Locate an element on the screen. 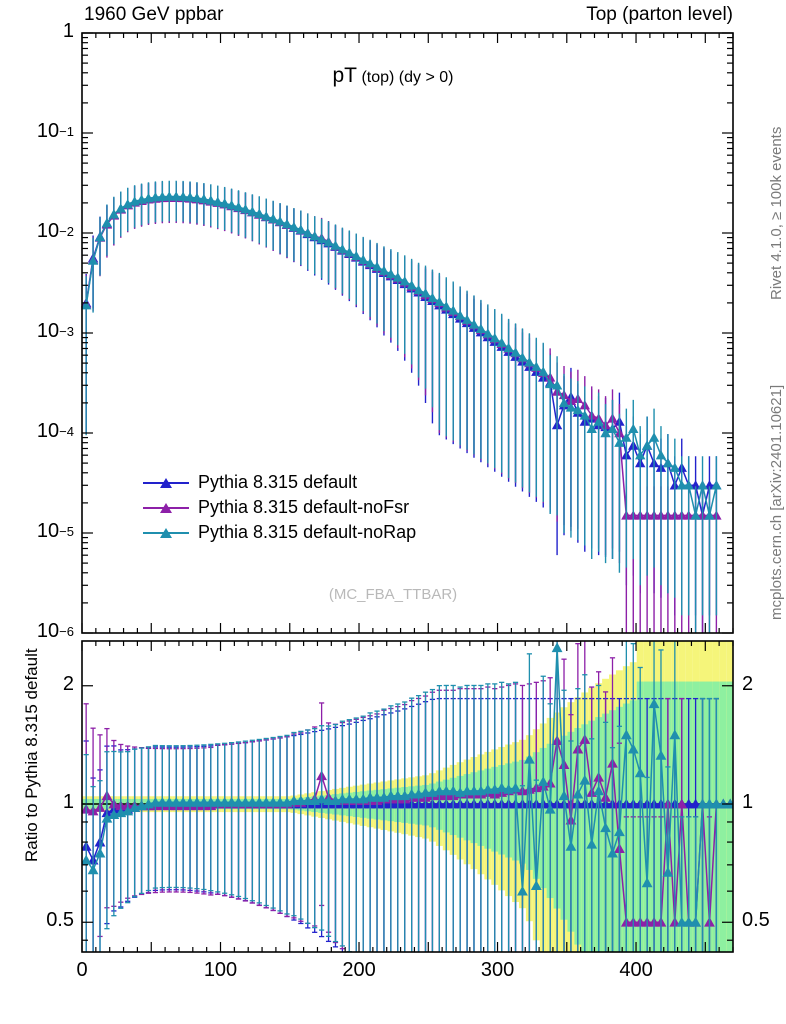 The width and height of the screenshot is (786, 1024). analysis-watermark: (MC_FBA_TTBAR) is located at coordinates (393, 594).